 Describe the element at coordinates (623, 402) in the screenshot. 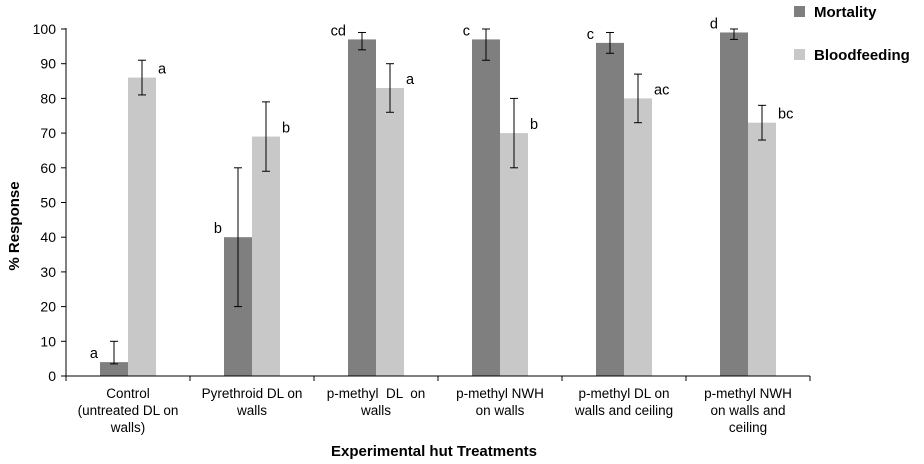

I see `x-category-label: p-methyl DL on walls and ceiling` at that location.